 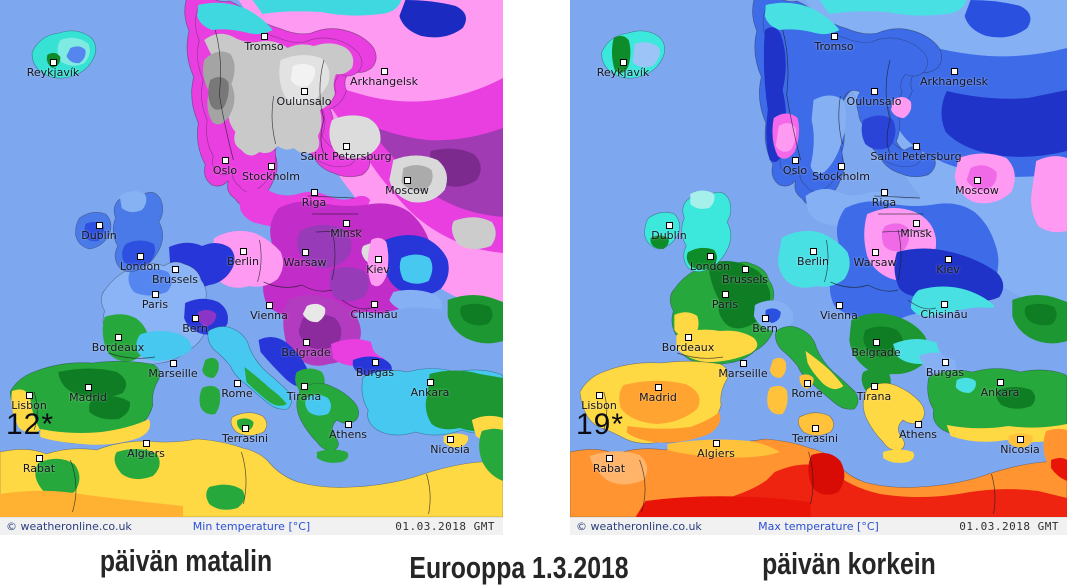 What do you see at coordinates (30, 424) in the screenshot?
I see `min-temp-overlay-value: 12*` at bounding box center [30, 424].